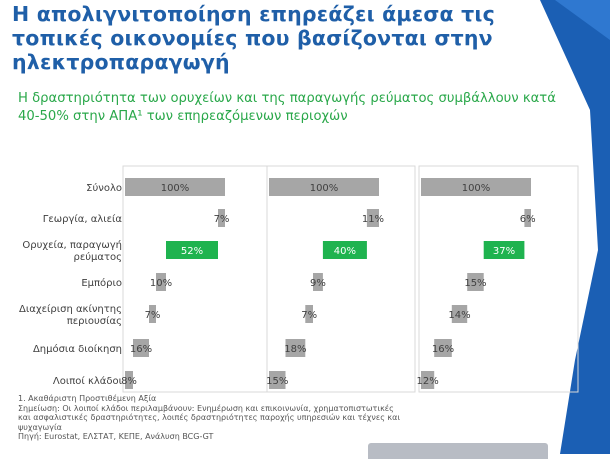 The image size is (610, 459). Describe the element at coordinates (458, 451) in the screenshot. I see `decorative-tab` at that location.